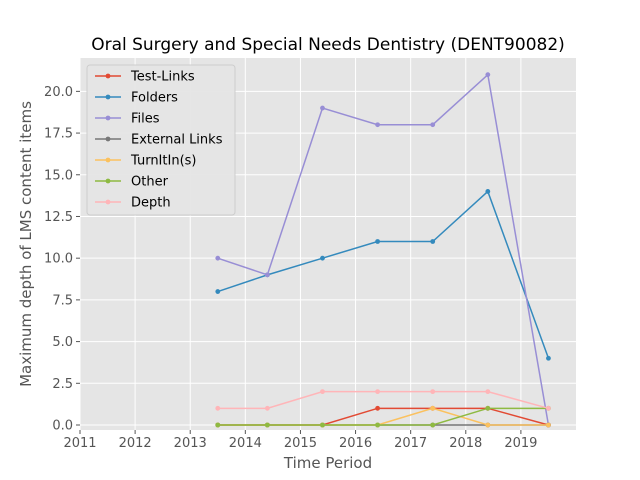 The image size is (640, 480). What do you see at coordinates (58, 217) in the screenshot?
I see `y-tick-label: 12.5` at bounding box center [58, 217].